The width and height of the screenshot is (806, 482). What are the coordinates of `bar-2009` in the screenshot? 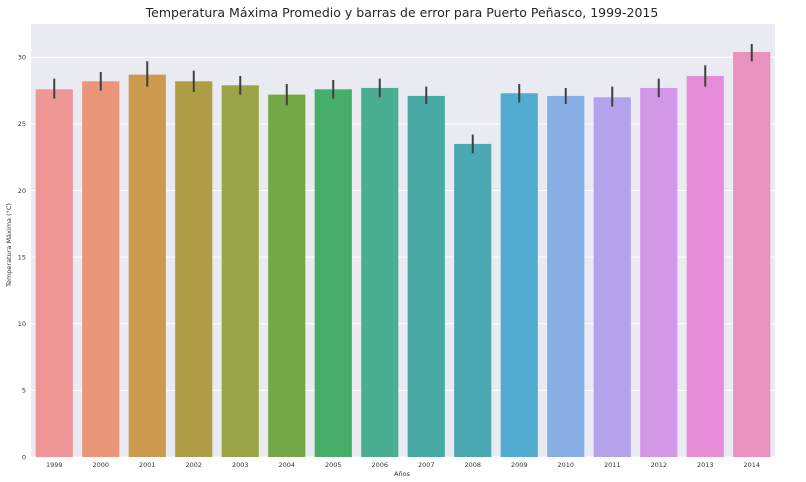 It's located at (519, 275).